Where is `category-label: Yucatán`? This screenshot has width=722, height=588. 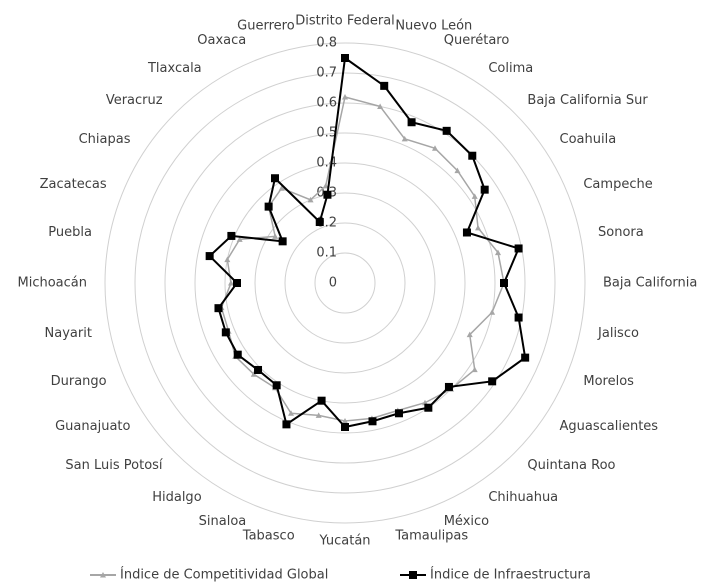
category-label: Yucatán is located at coordinates (344, 541).